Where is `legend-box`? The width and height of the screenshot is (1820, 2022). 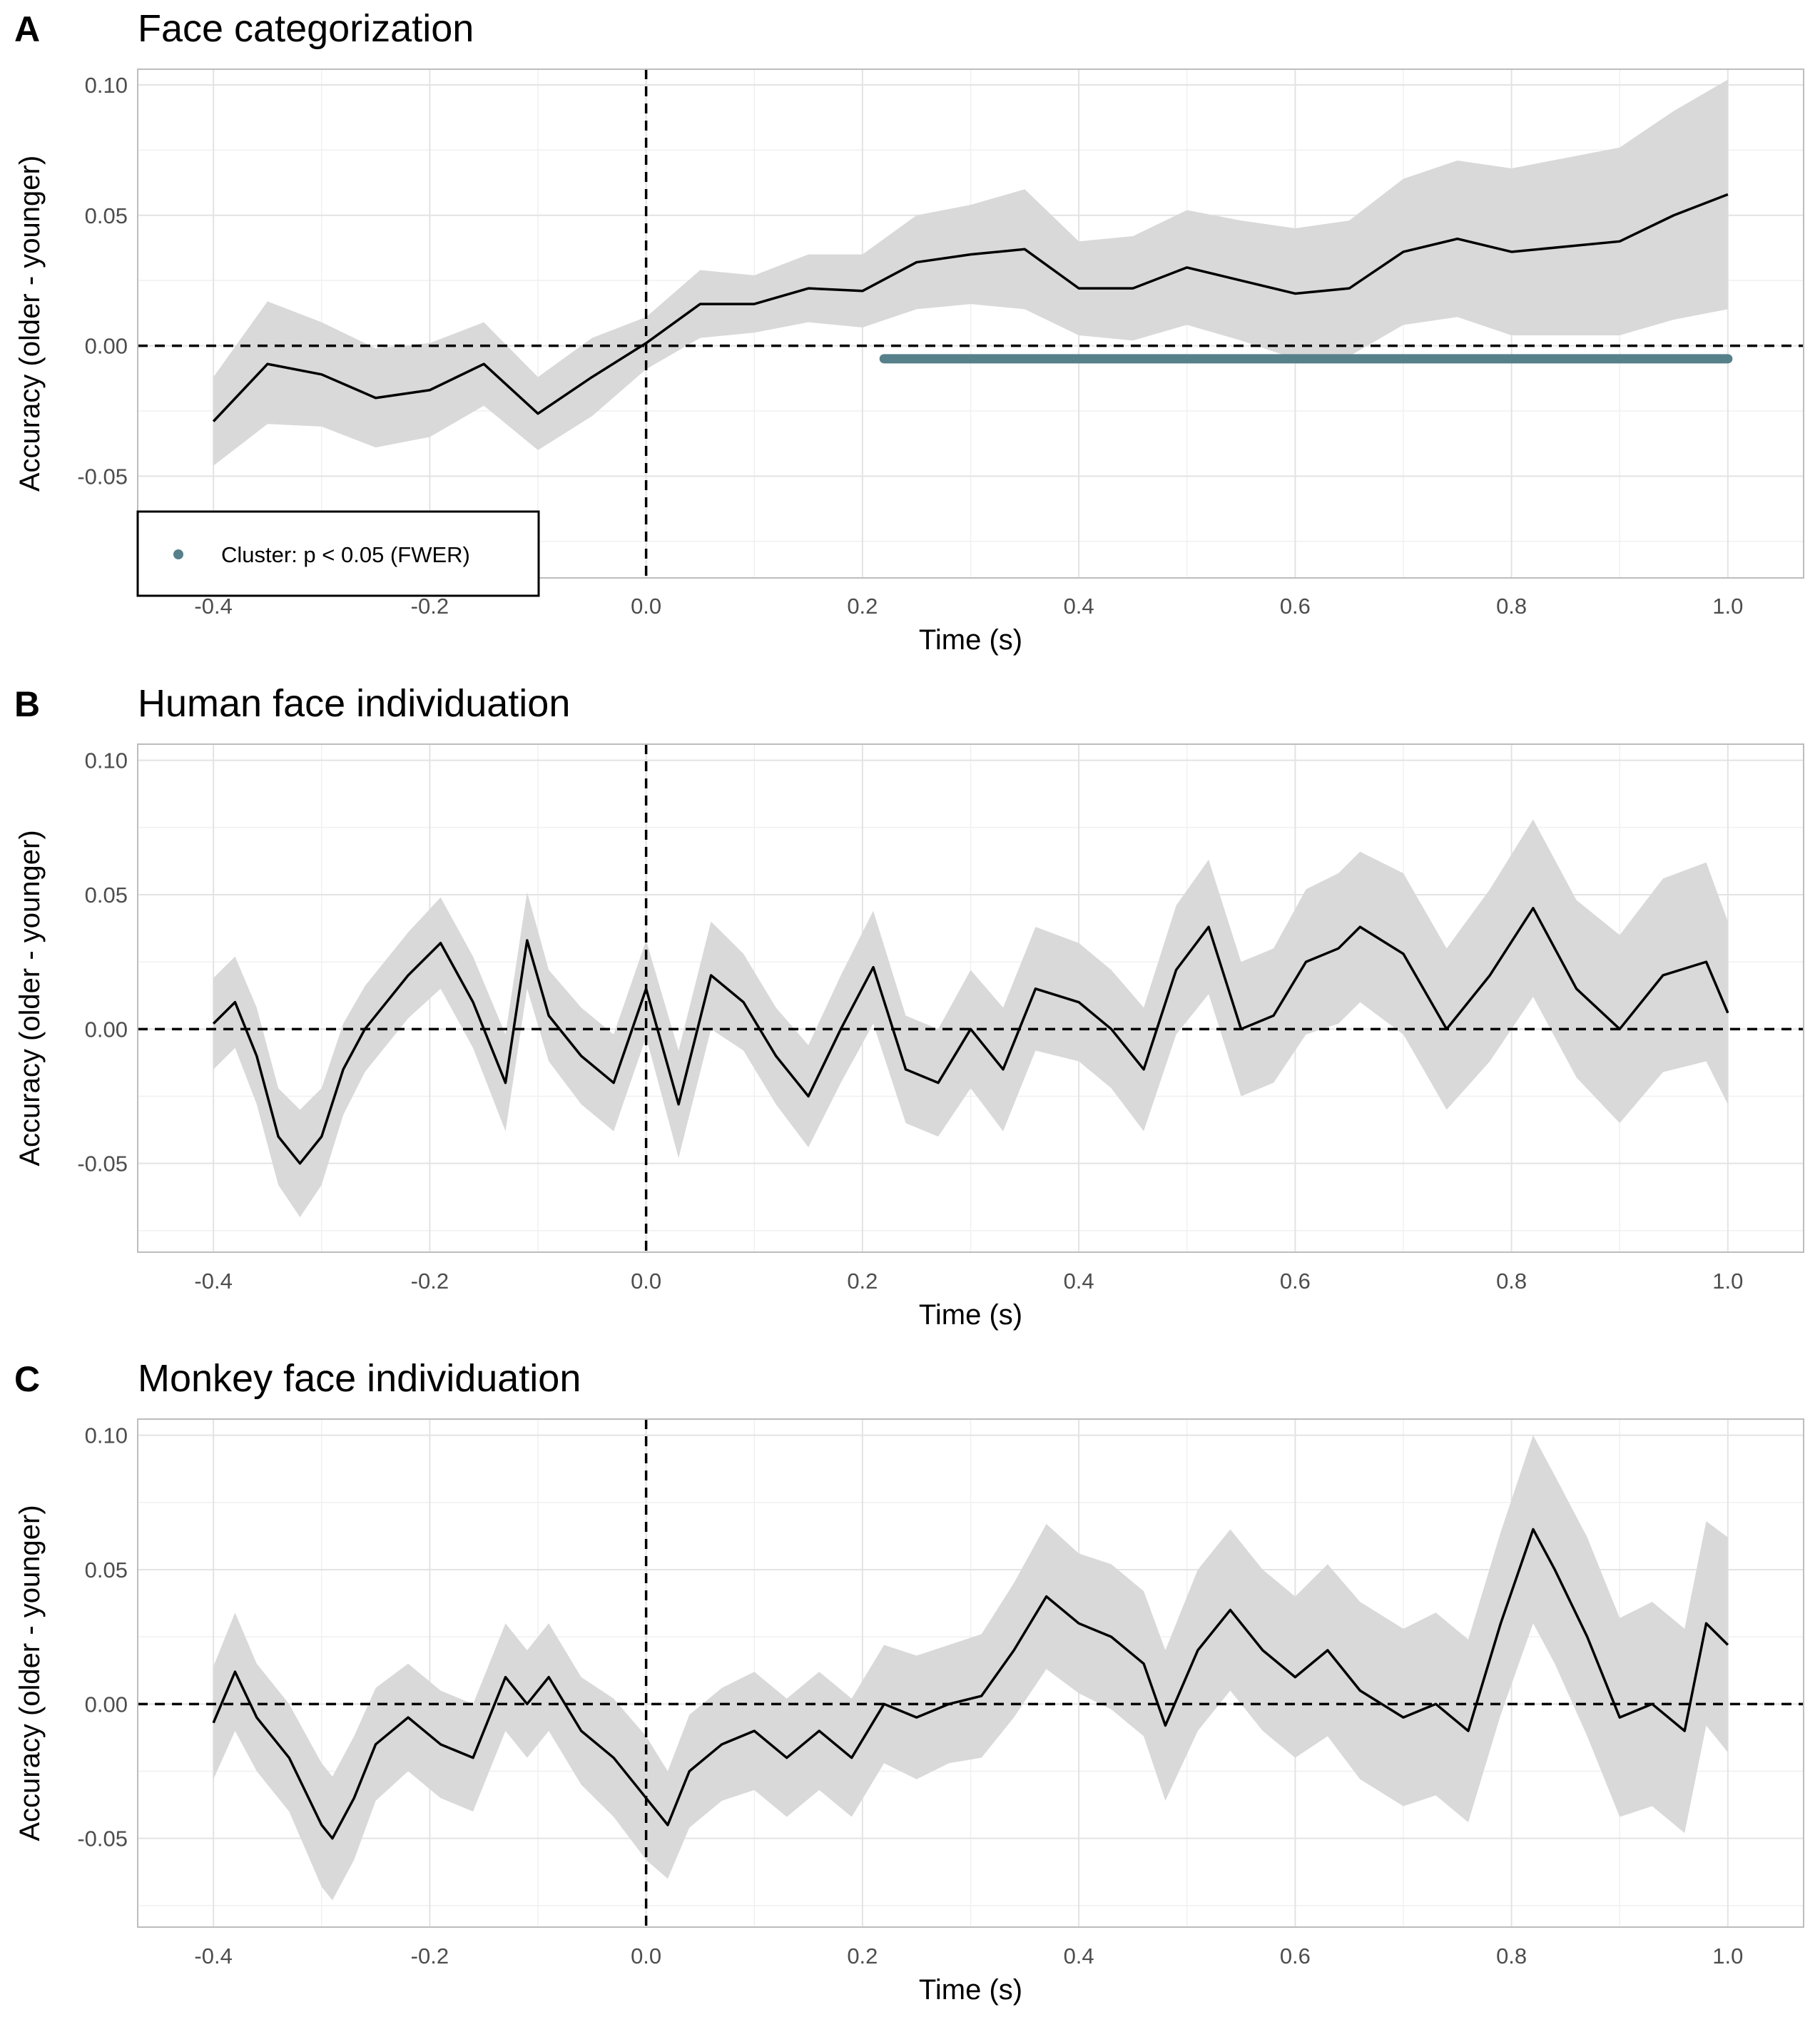 legend-box is located at coordinates (338, 553).